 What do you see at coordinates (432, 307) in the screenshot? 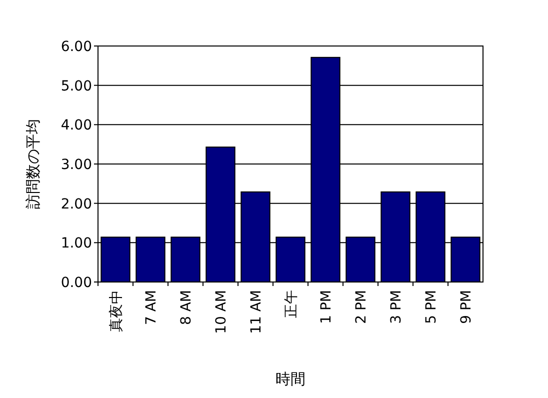
I see `x-tick-label: 5 PM` at bounding box center [432, 307].